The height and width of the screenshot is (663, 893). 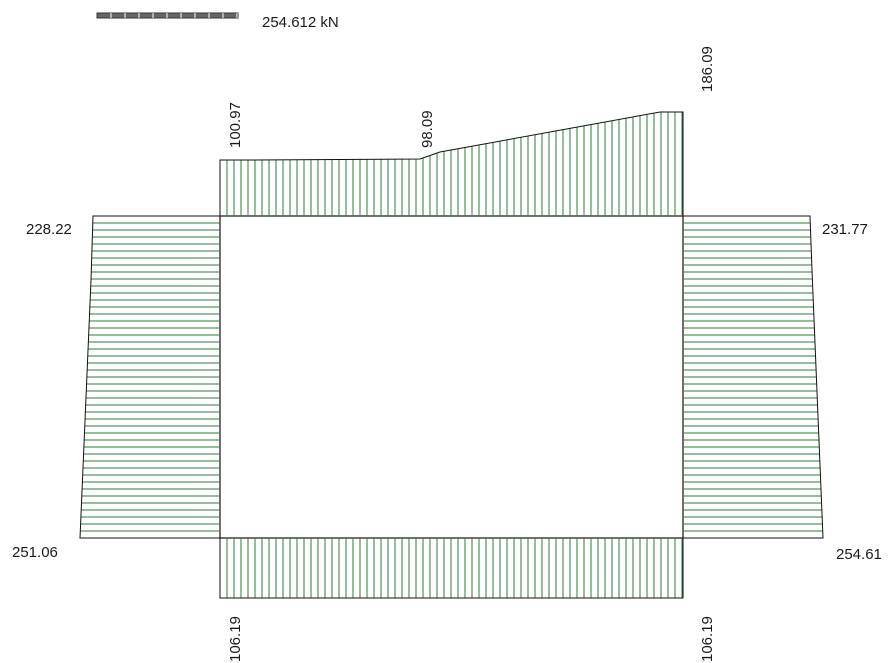 What do you see at coordinates (427, 129) in the screenshot?
I see `top-mid-value: 98.09` at bounding box center [427, 129].